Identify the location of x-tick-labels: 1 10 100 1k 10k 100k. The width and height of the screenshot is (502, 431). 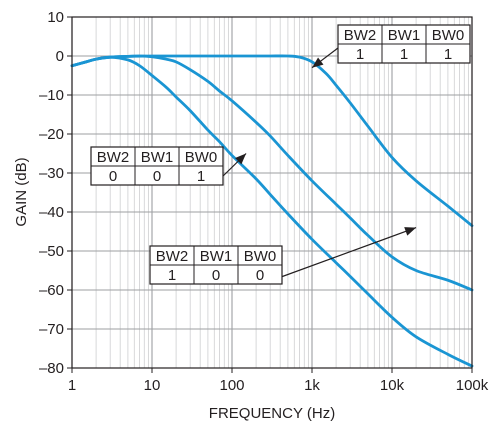
(278, 385).